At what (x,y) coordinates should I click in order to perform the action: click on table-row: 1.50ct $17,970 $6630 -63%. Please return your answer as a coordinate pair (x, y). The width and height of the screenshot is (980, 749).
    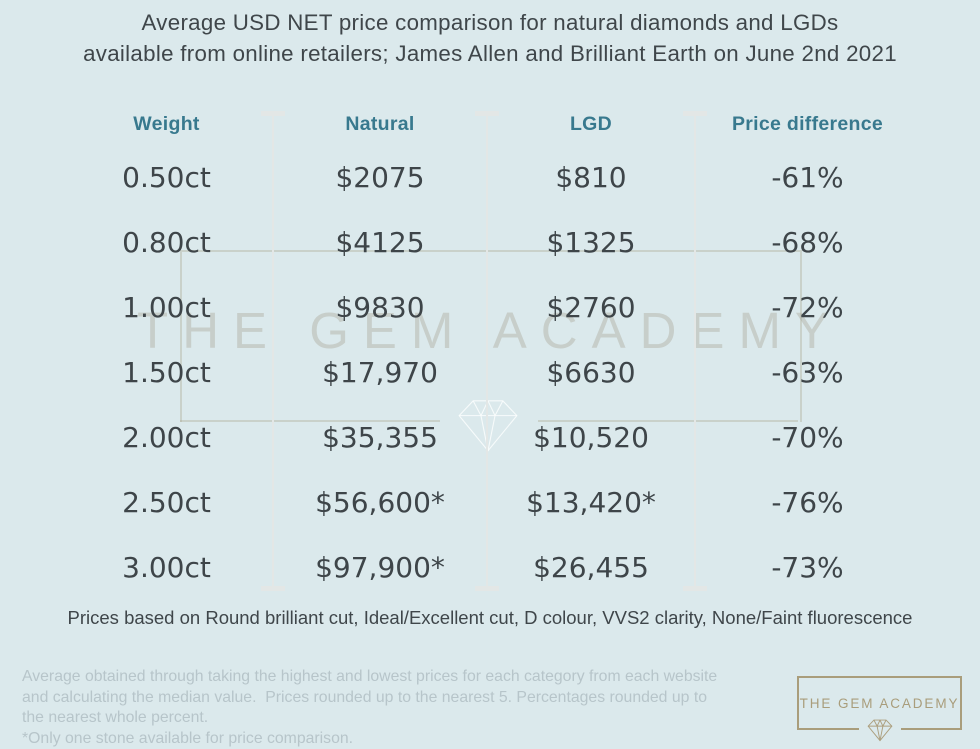
    Looking at the image, I should click on (490, 372).